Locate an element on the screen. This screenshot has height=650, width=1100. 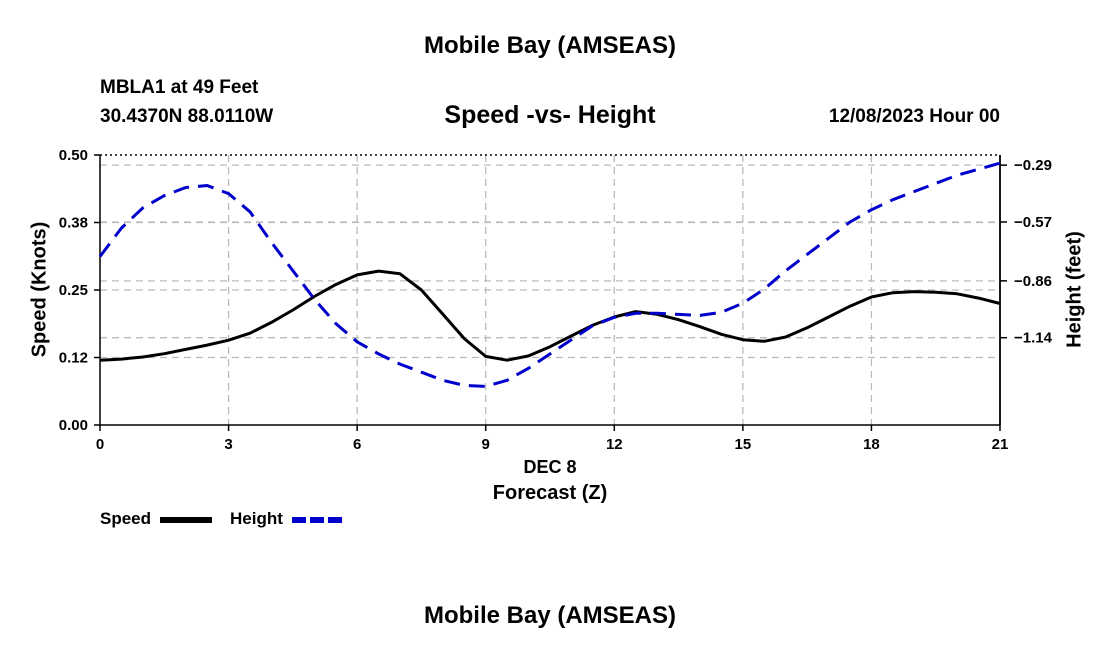
x-tick-label: 3 is located at coordinates (228, 444).